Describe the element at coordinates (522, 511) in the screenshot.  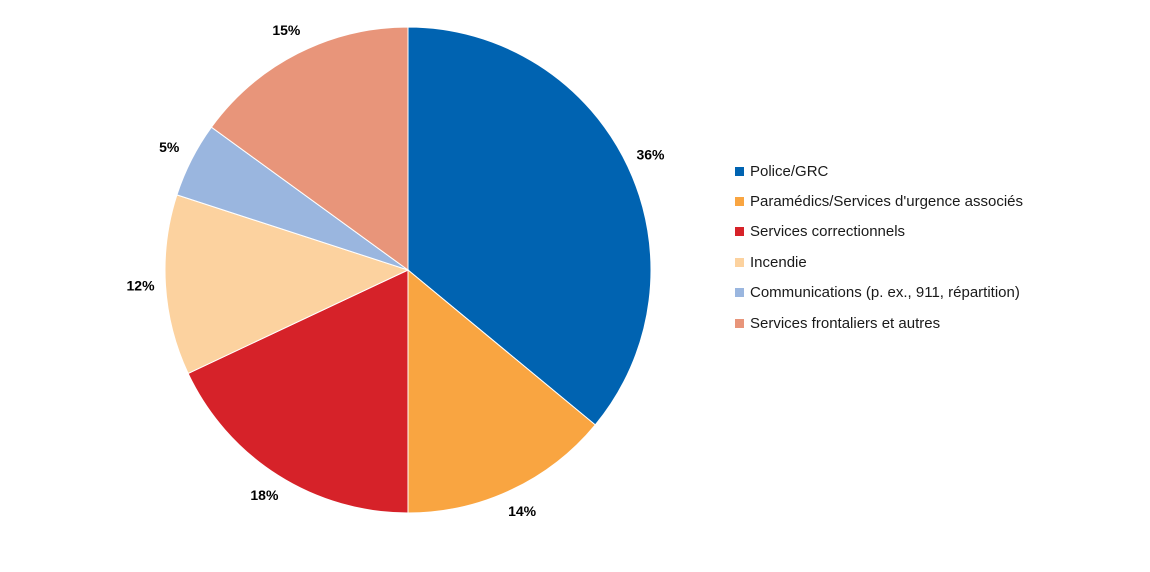
I see `pie-label-paramedics-services-d-urgence-associes: 14%` at that location.